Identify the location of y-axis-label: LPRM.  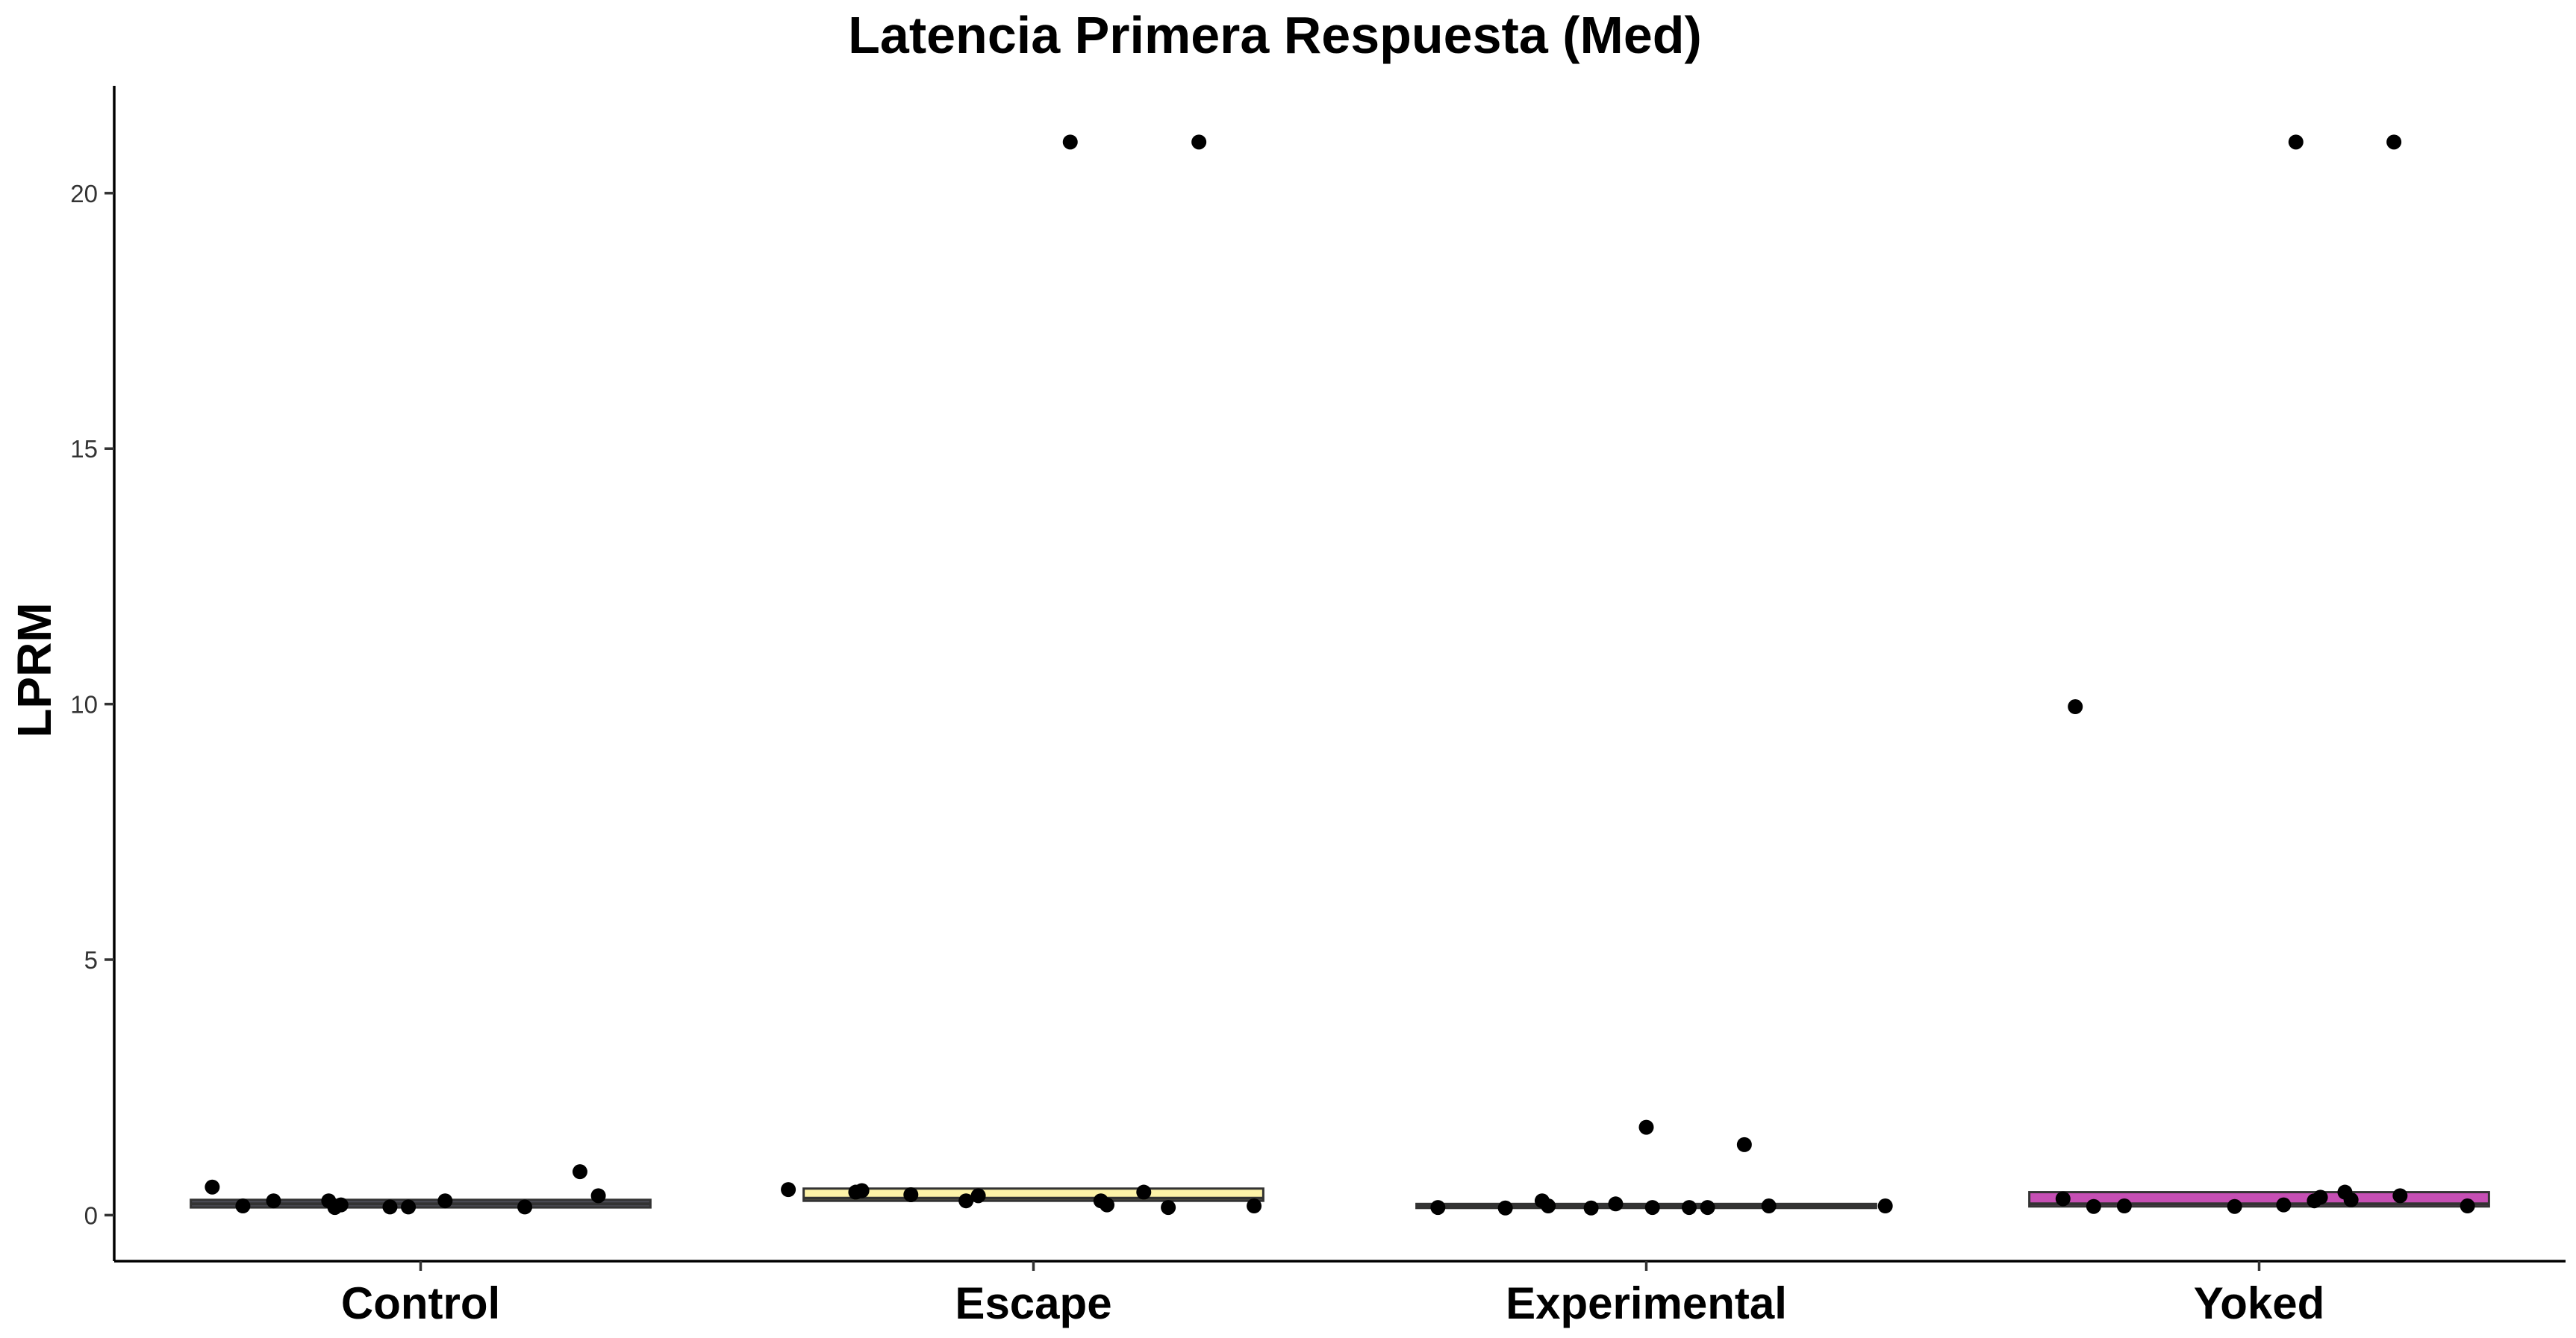
(34, 670).